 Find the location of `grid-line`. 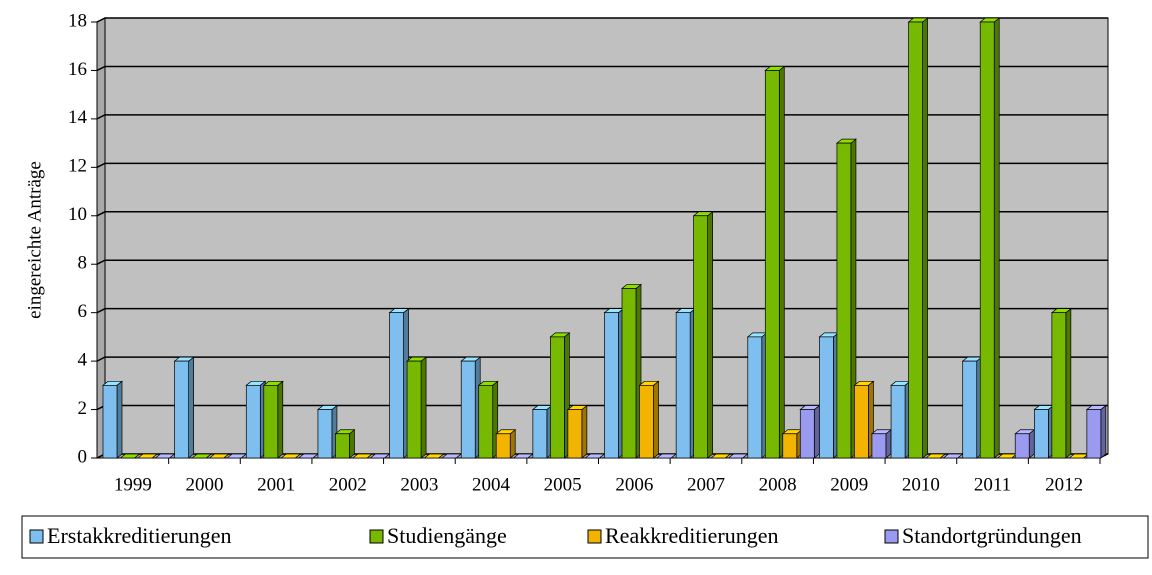

grid-line is located at coordinates (602, 20).